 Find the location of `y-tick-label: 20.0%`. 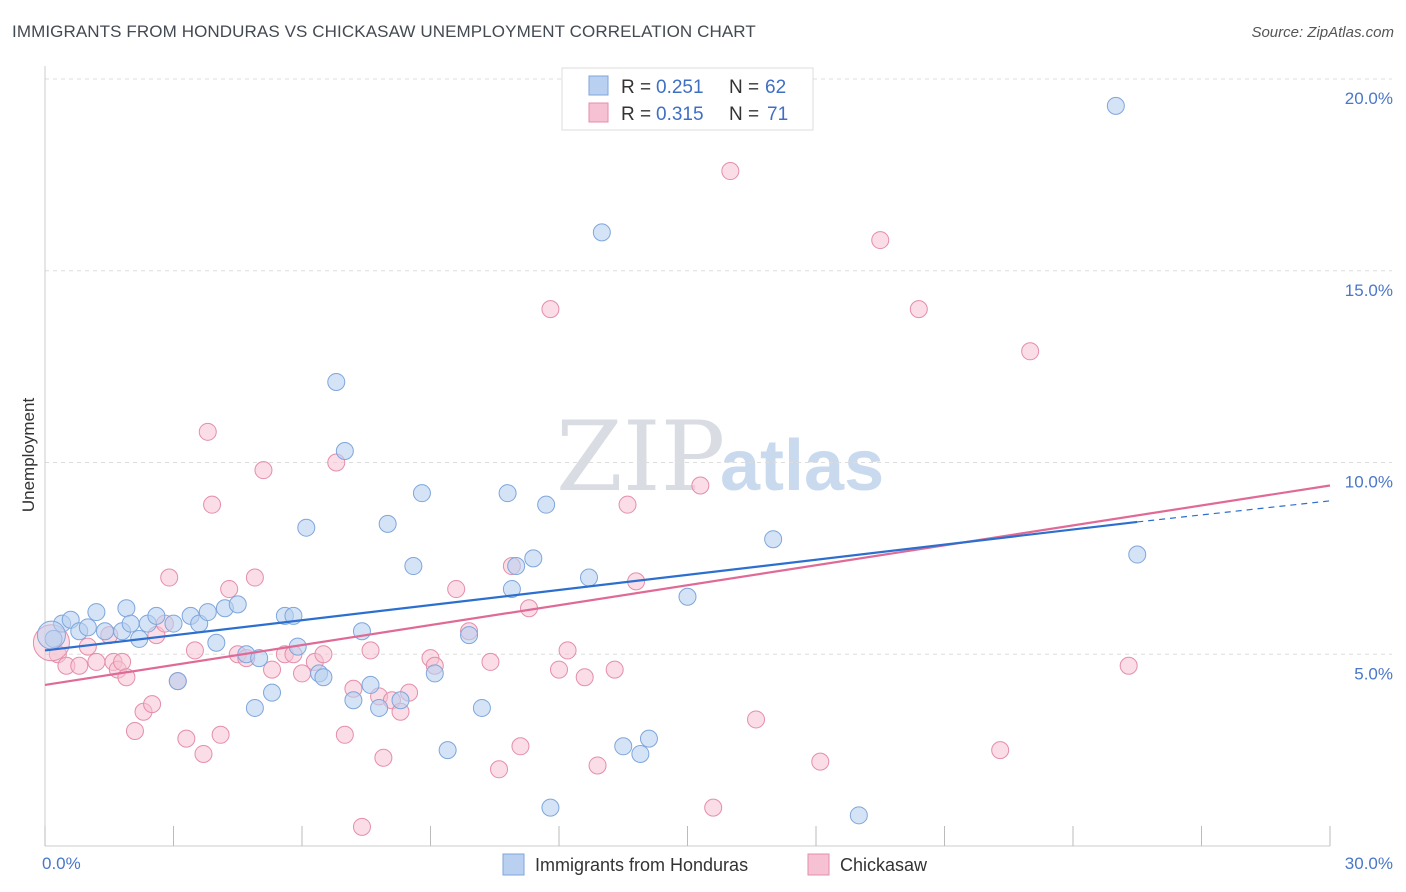

y-tick-label: 20.0% is located at coordinates (1369, 98).